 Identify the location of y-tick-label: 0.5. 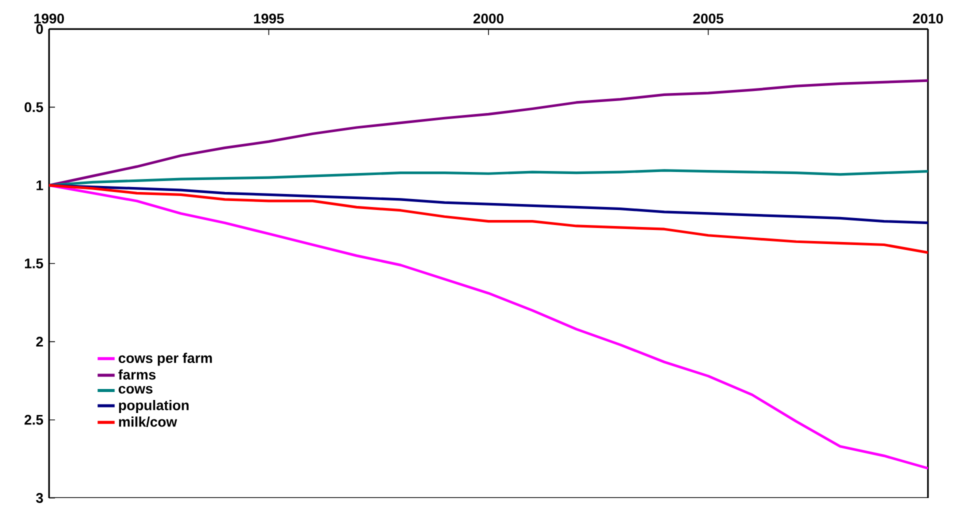
(34, 107).